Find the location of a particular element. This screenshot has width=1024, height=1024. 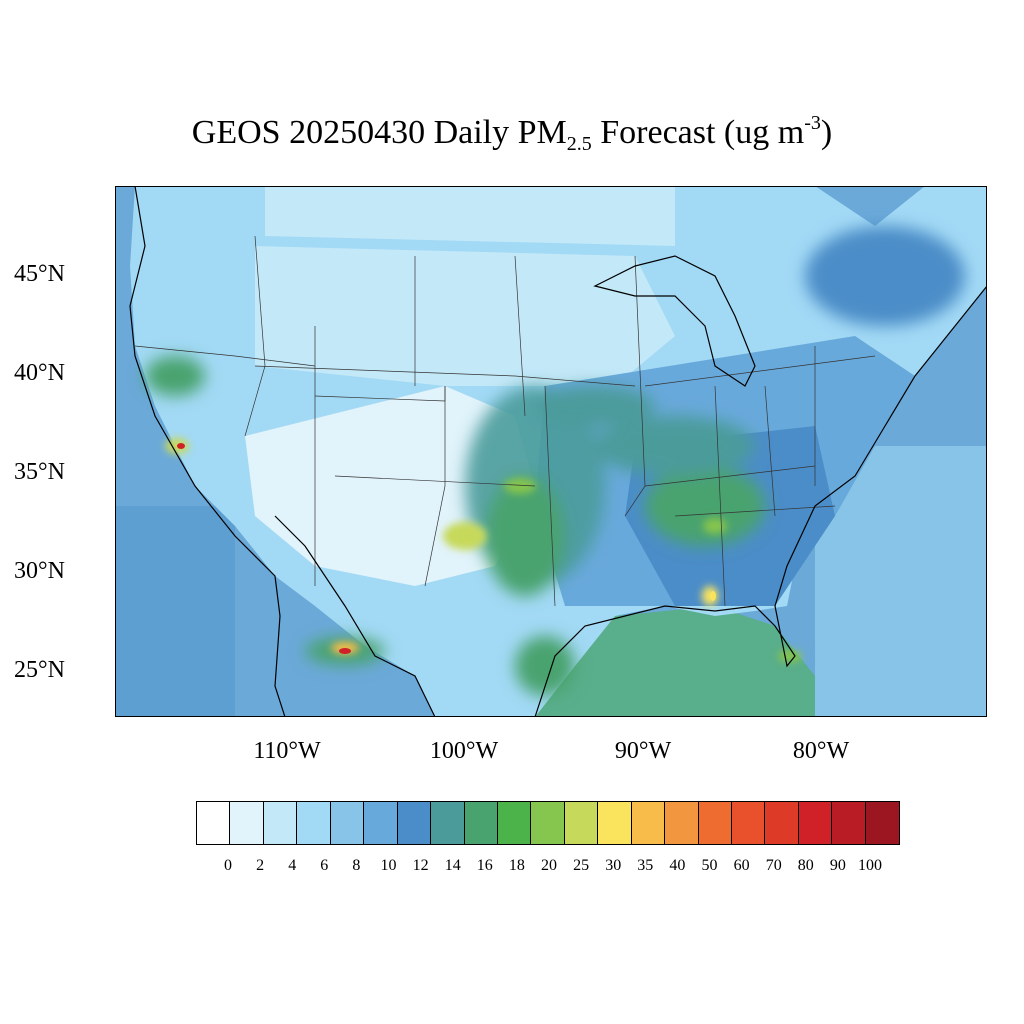

lat-label-40: 40°N is located at coordinates (39, 373).